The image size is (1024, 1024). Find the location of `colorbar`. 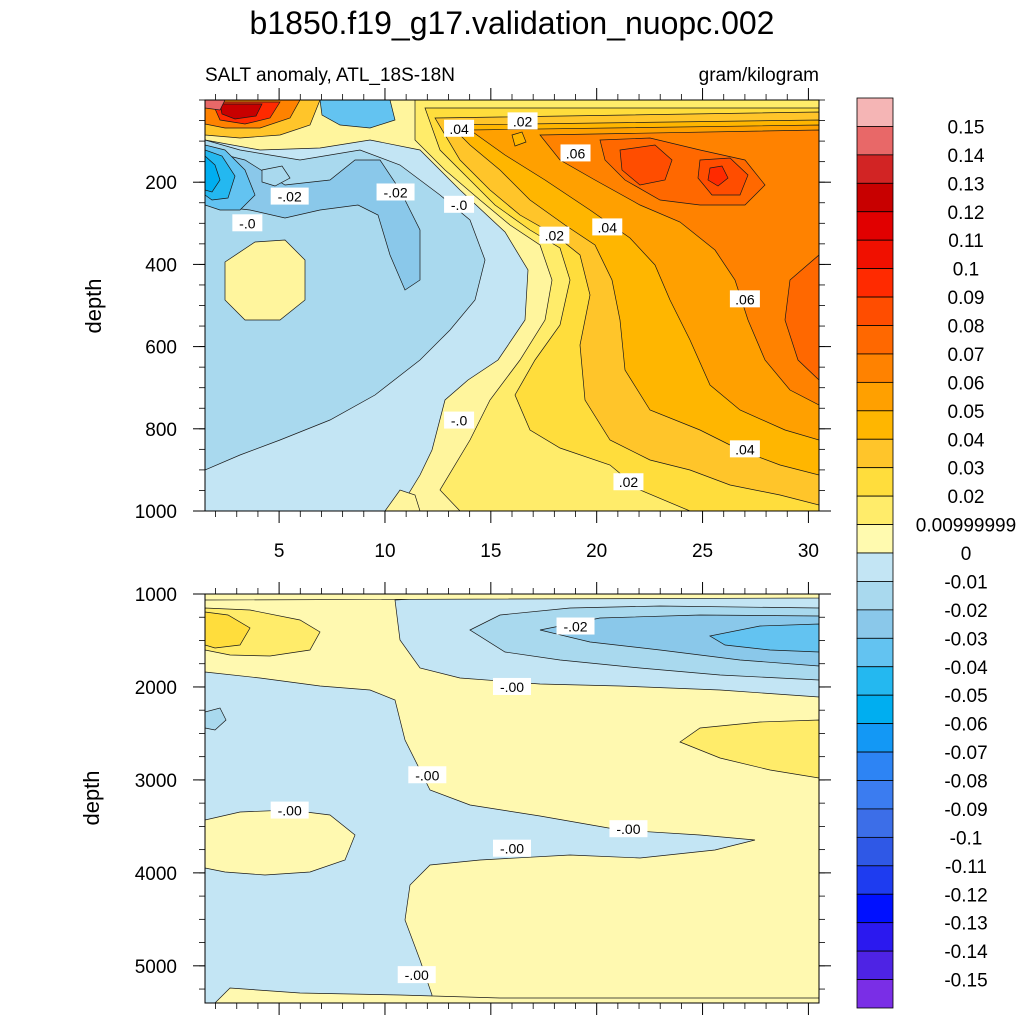

colorbar is located at coordinates (875, 553).